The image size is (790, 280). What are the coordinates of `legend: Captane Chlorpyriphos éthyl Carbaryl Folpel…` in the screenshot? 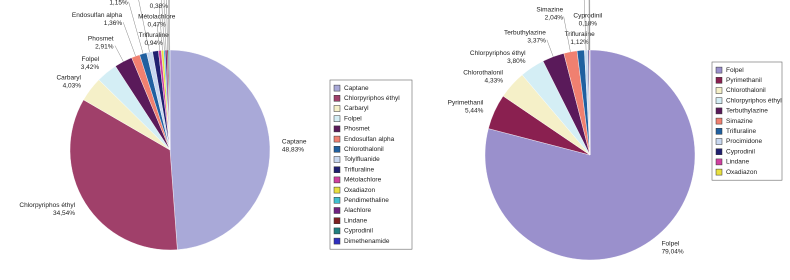 It's located at (371, 164).